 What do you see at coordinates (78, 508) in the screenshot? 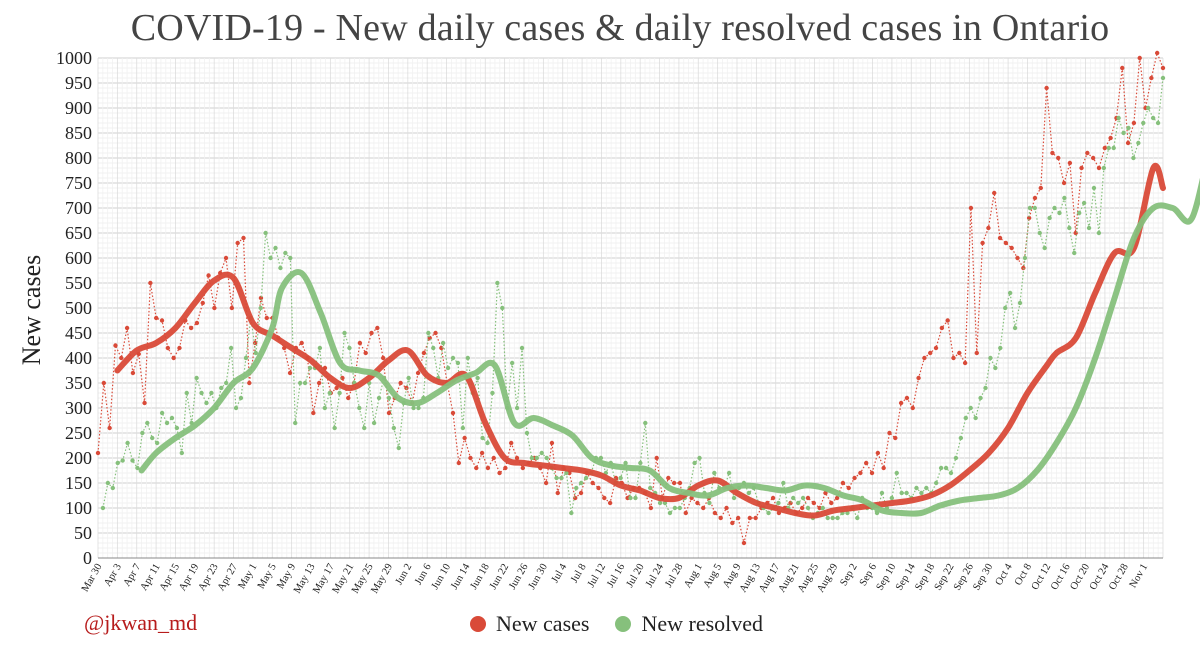
I see `y-tick-label: 100` at bounding box center [78, 508].